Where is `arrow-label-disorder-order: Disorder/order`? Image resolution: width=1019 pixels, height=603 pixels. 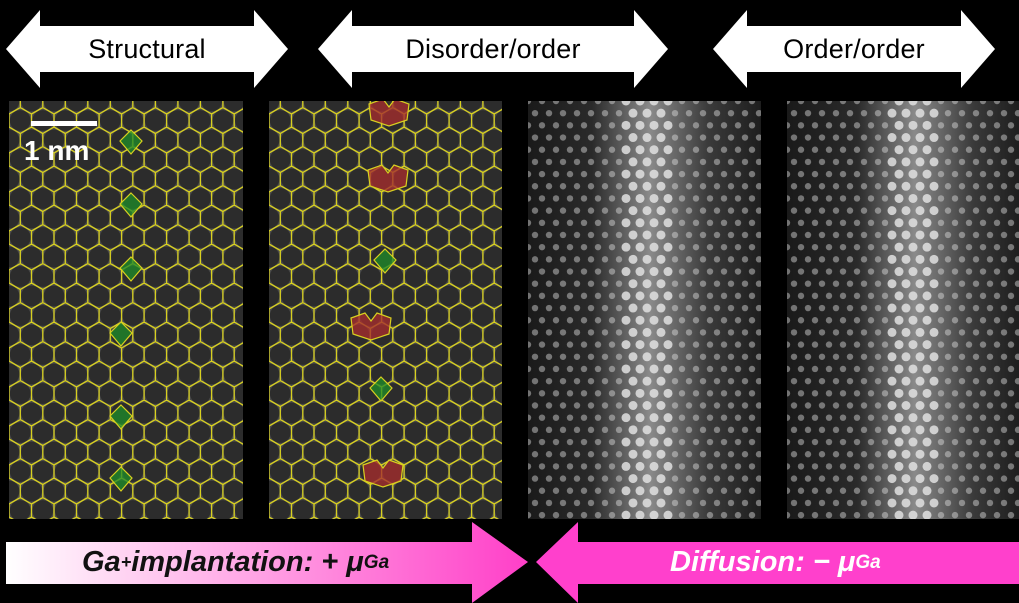
arrow-label-disorder-order: Disorder/order is located at coordinates (493, 48).